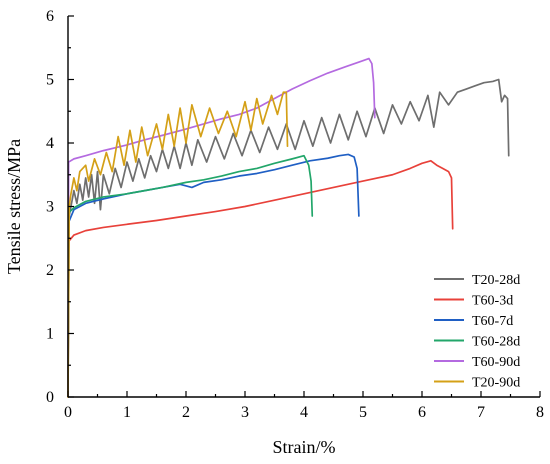 The width and height of the screenshot is (550, 464). I want to click on legend-label-t20-90d: T20-90d, so click(496, 383).